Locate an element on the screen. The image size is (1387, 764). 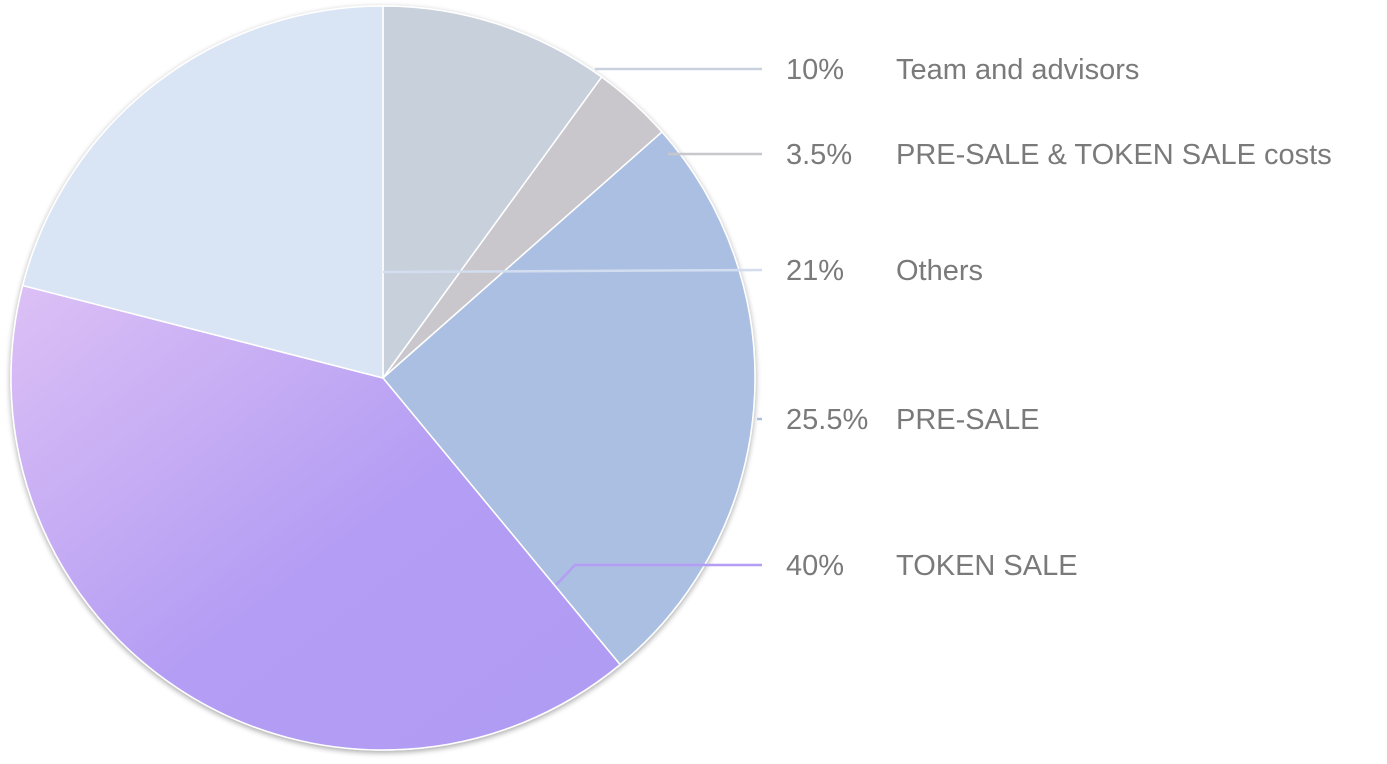
legend-entry-token-sale: TOKEN SALE is located at coordinates (987, 566).